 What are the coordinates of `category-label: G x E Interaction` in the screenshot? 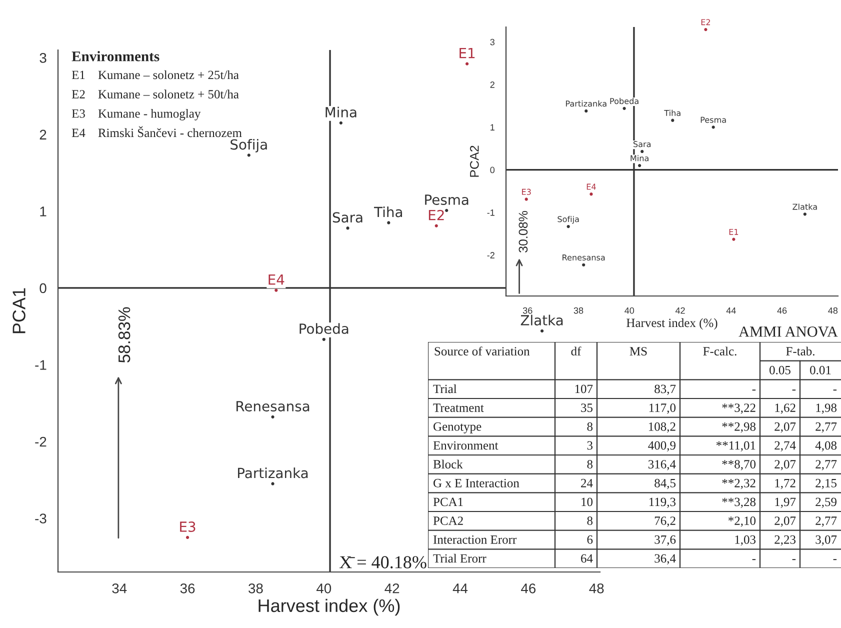 It's located at (477, 483).